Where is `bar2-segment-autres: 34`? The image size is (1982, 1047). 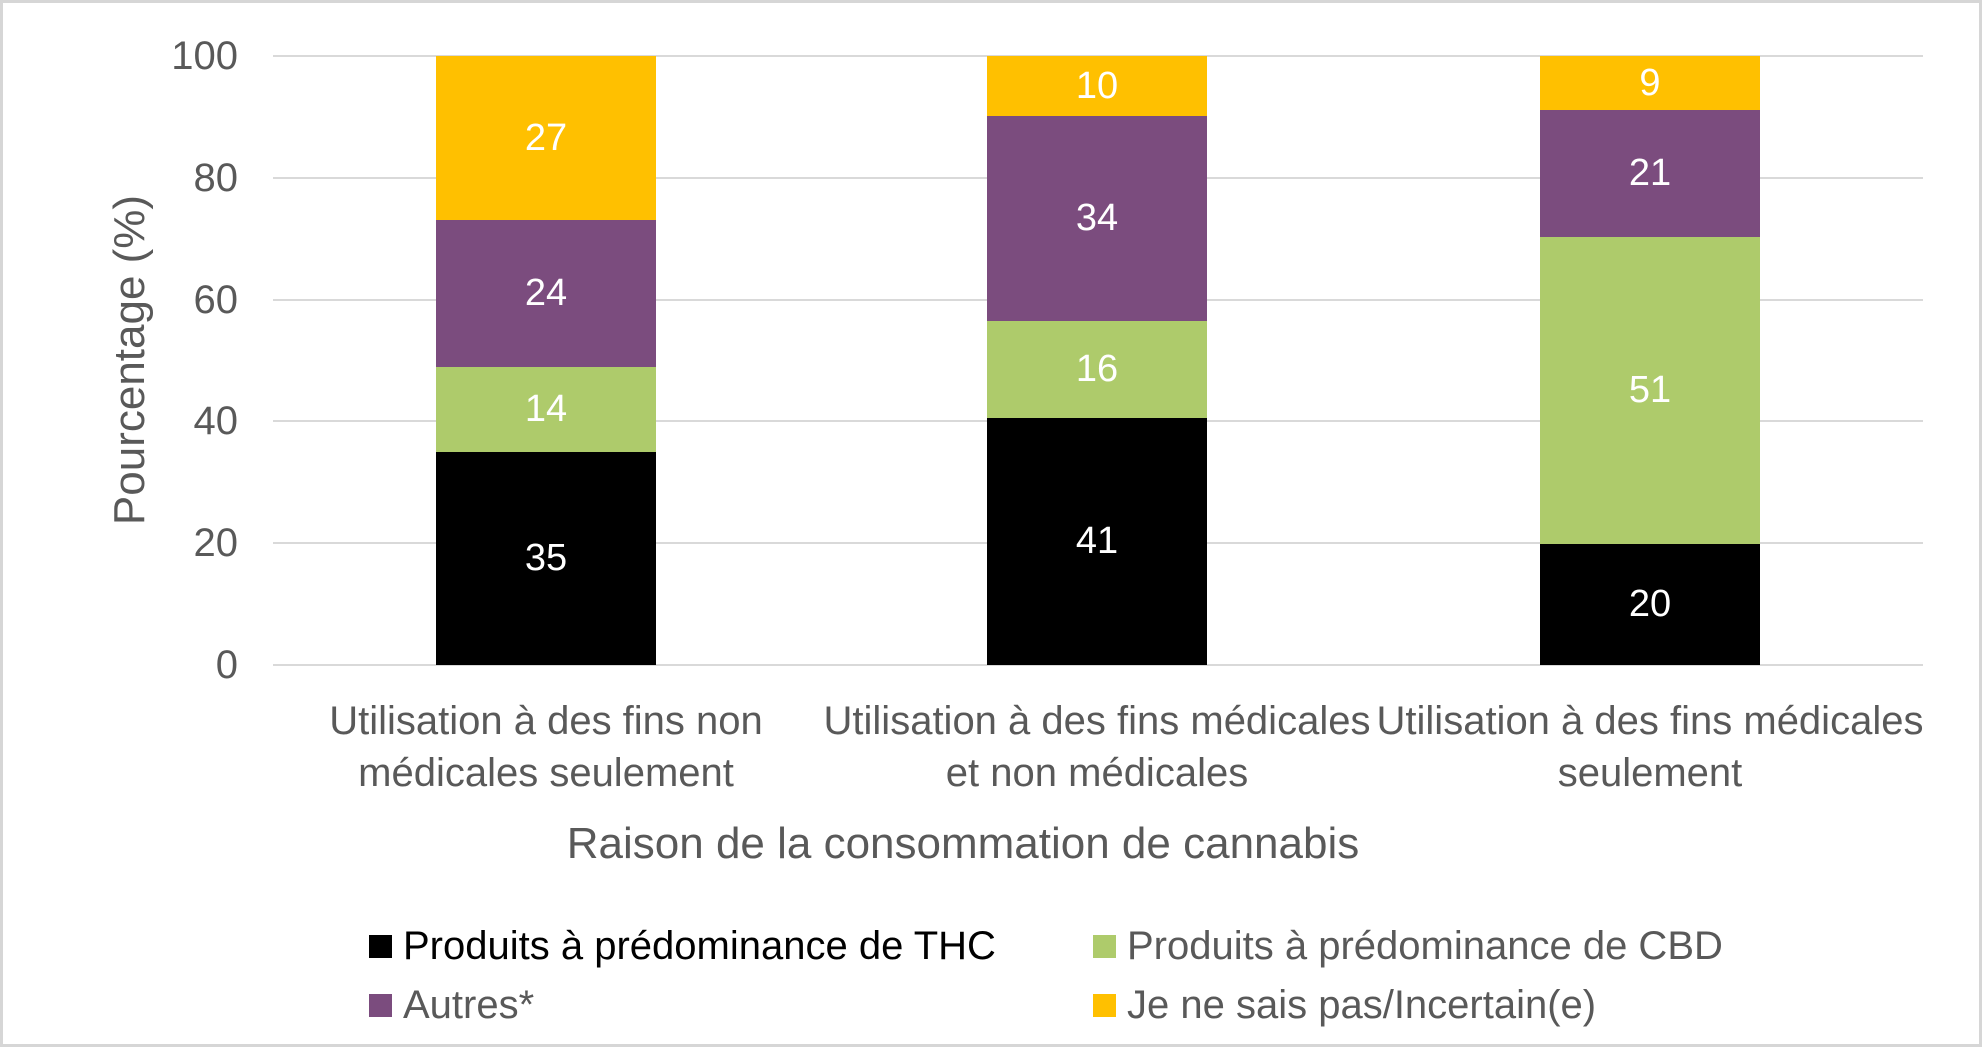 bar2-segment-autres: 34 is located at coordinates (1097, 219).